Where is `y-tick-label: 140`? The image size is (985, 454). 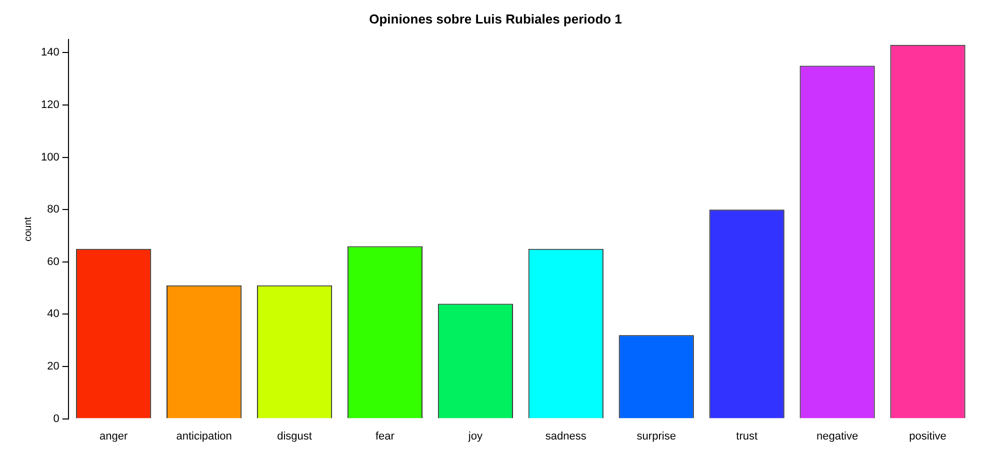
y-tick-label: 140 is located at coordinates (50, 52).